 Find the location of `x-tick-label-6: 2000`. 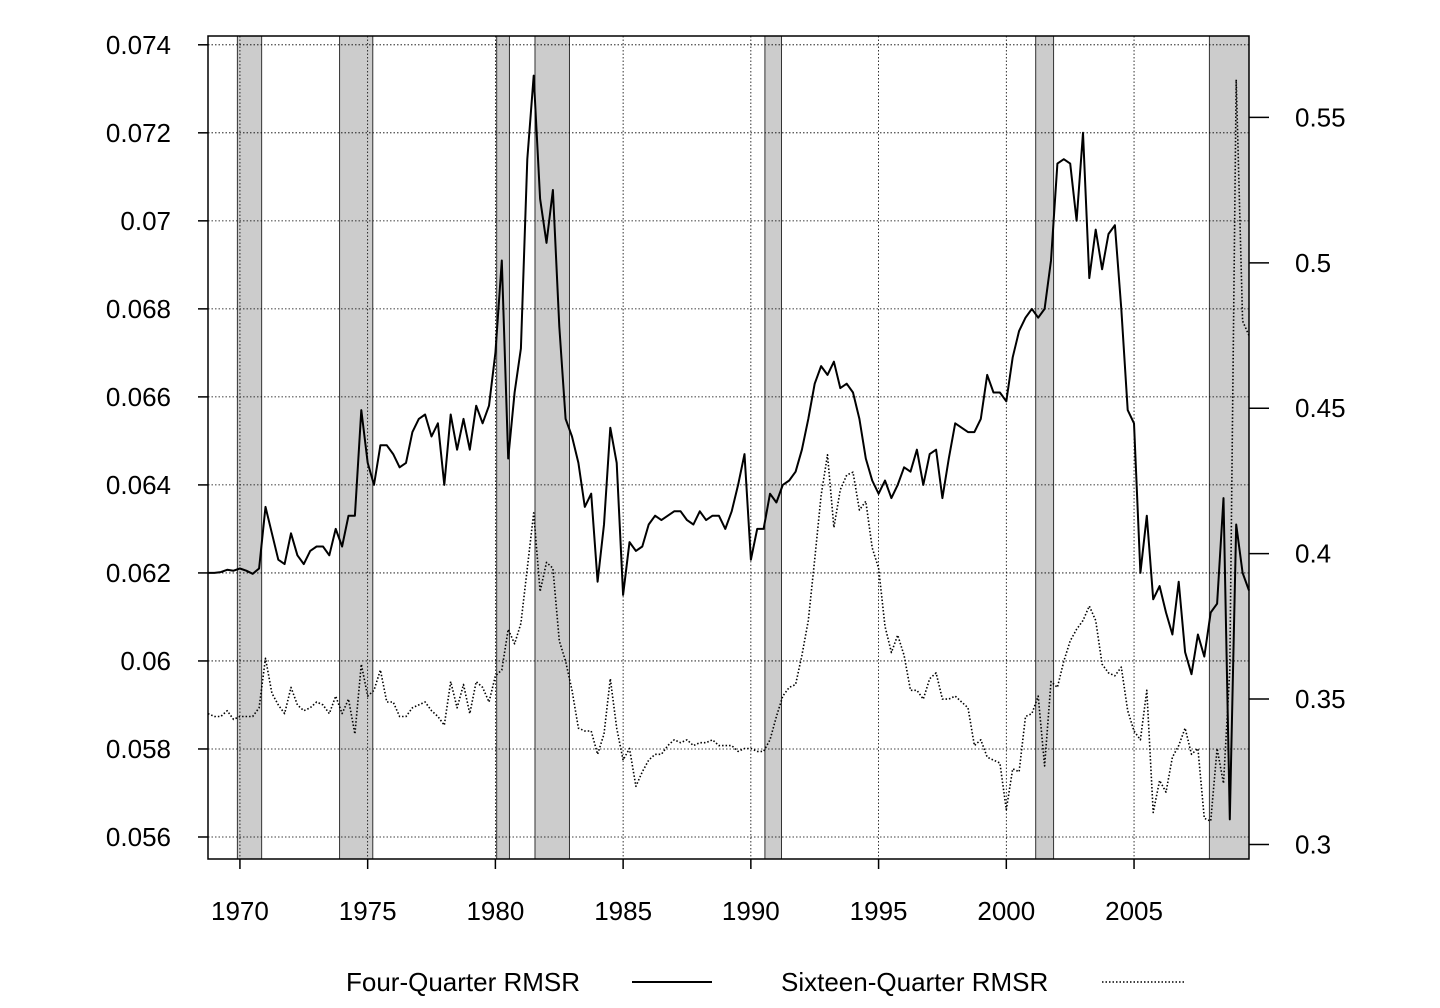

x-tick-label-6: 2000 is located at coordinates (1006, 911).